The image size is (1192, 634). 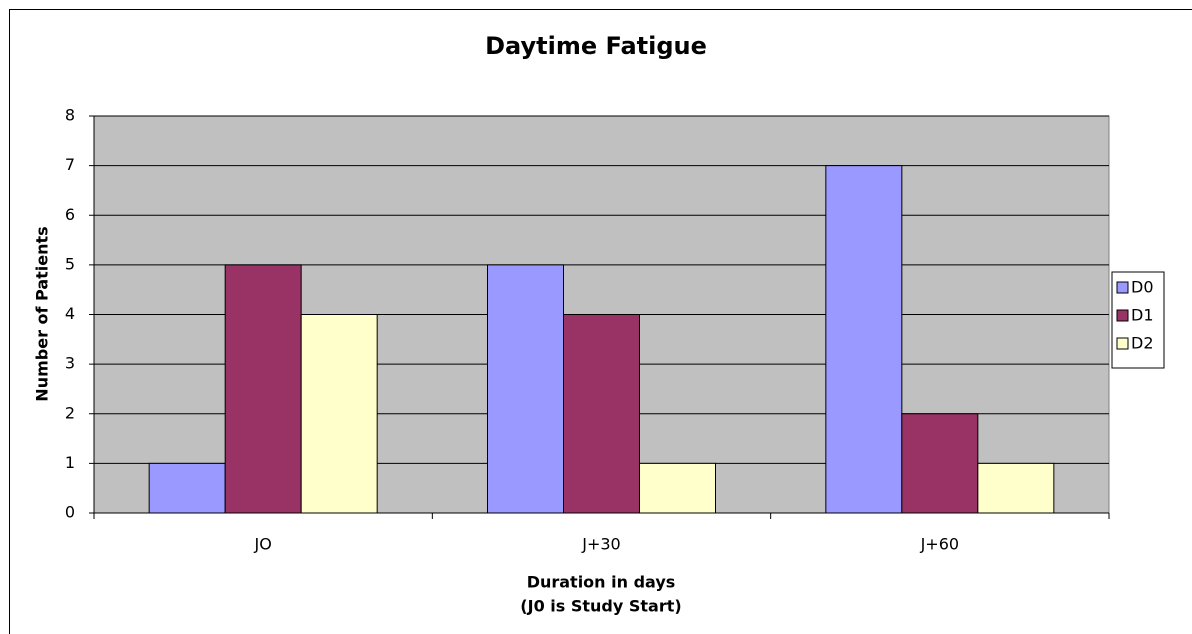 What do you see at coordinates (600, 606) in the screenshot?
I see `x-axis-label: (J0 is Study Start)` at bounding box center [600, 606].